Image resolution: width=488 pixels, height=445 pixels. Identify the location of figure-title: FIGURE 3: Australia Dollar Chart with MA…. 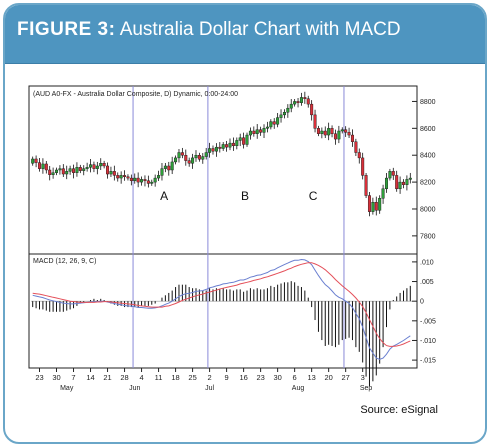
(209, 30).